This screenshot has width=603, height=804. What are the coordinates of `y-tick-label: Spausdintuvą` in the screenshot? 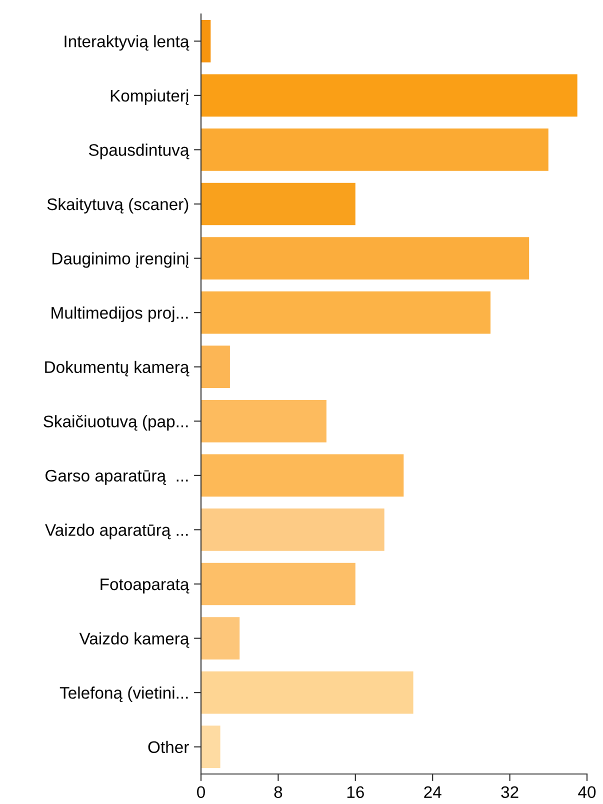 It's located at (139, 152).